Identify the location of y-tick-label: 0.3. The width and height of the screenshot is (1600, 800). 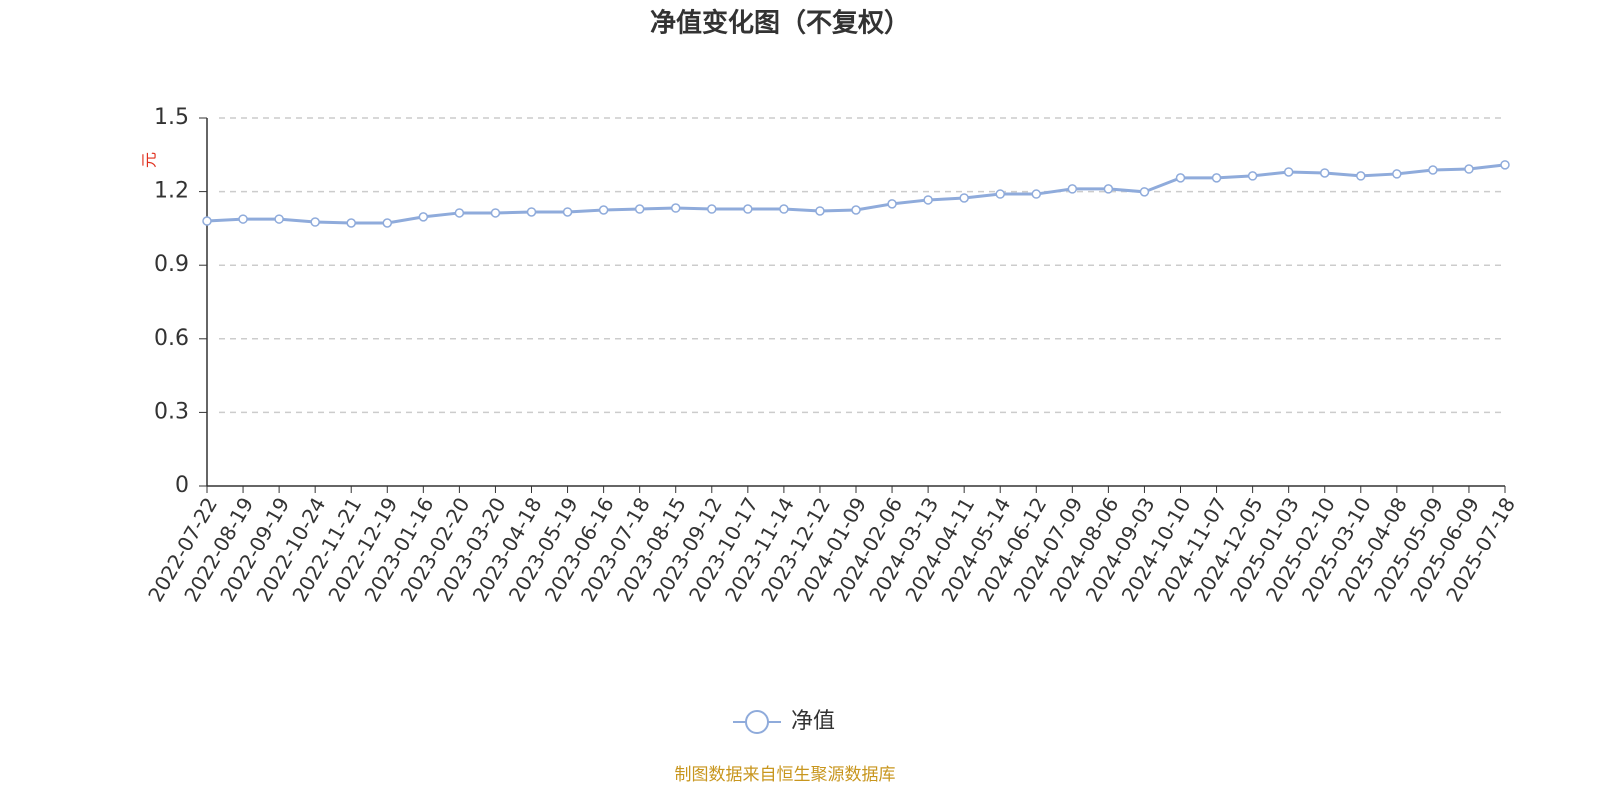
(171, 411).